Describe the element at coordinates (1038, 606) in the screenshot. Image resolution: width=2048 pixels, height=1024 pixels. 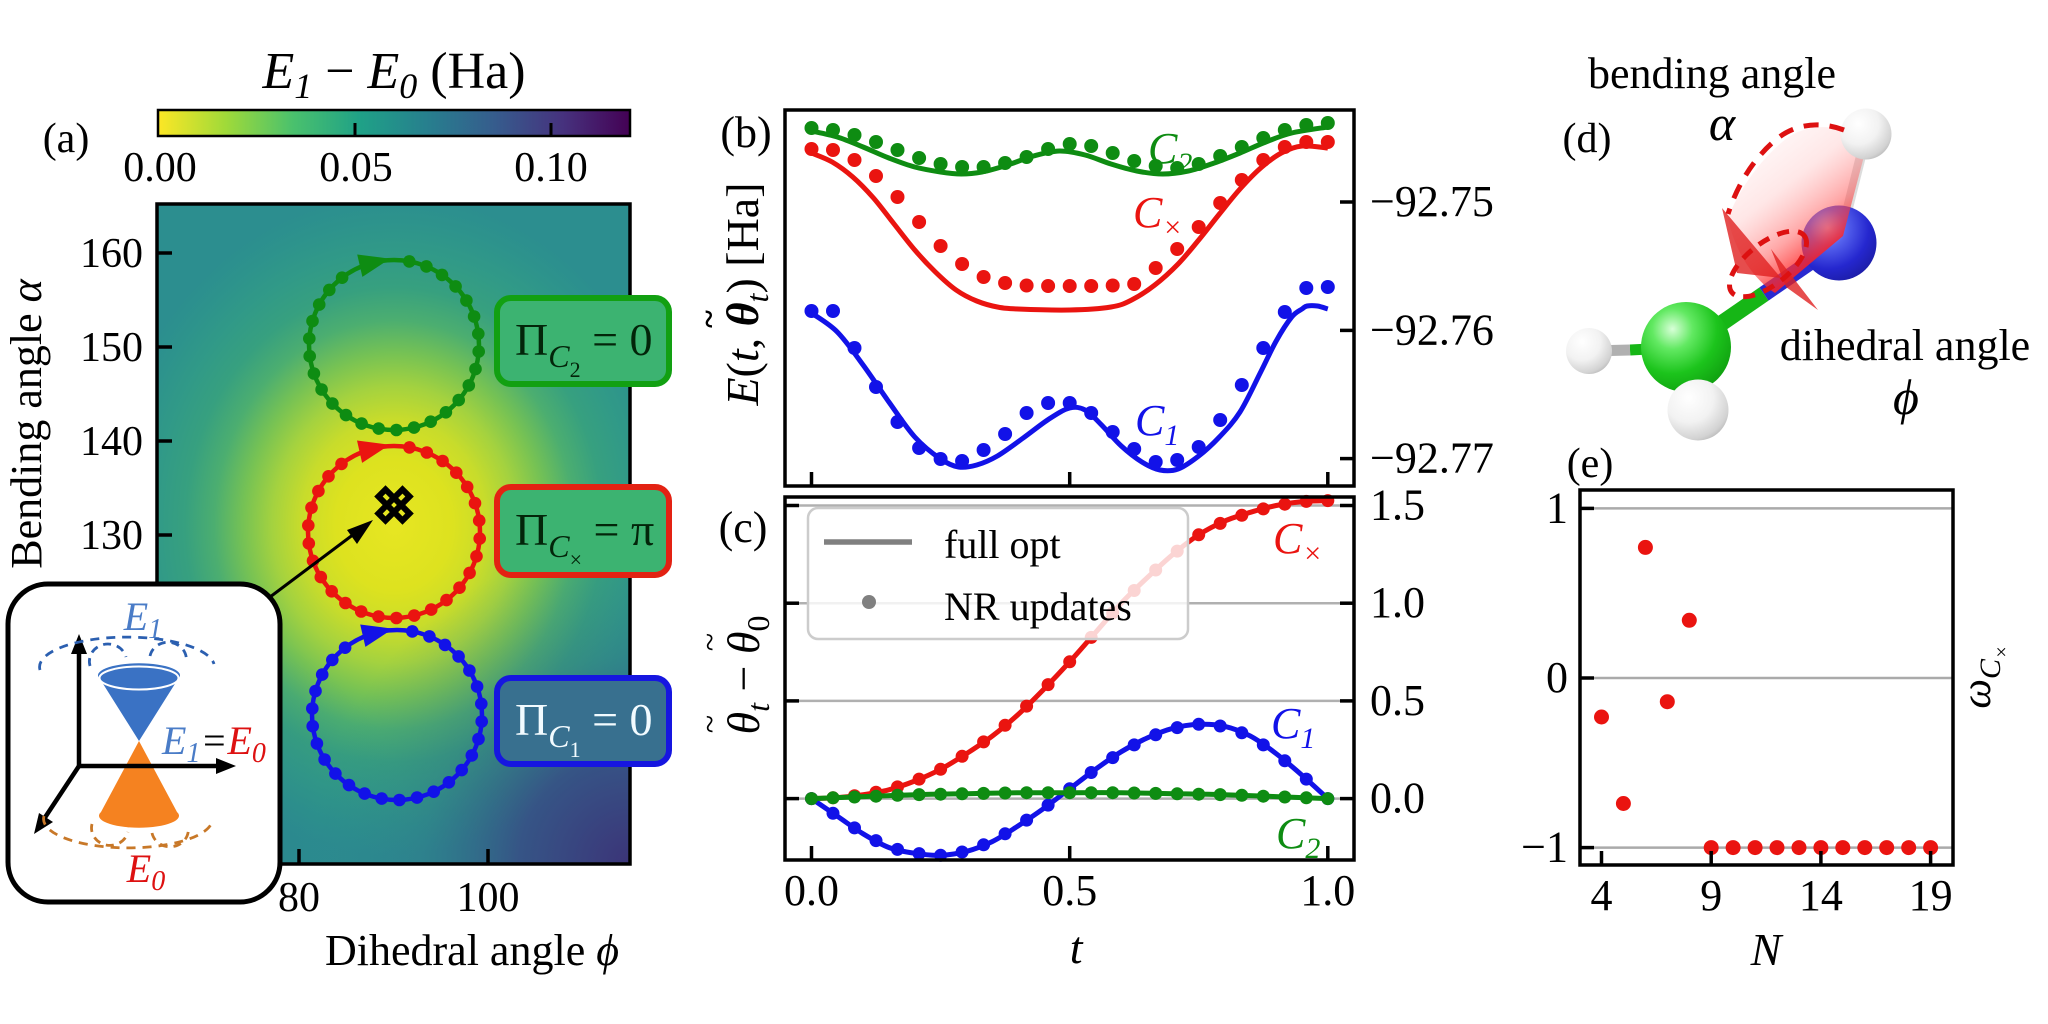
I see `svg-text: NR updates` at that location.